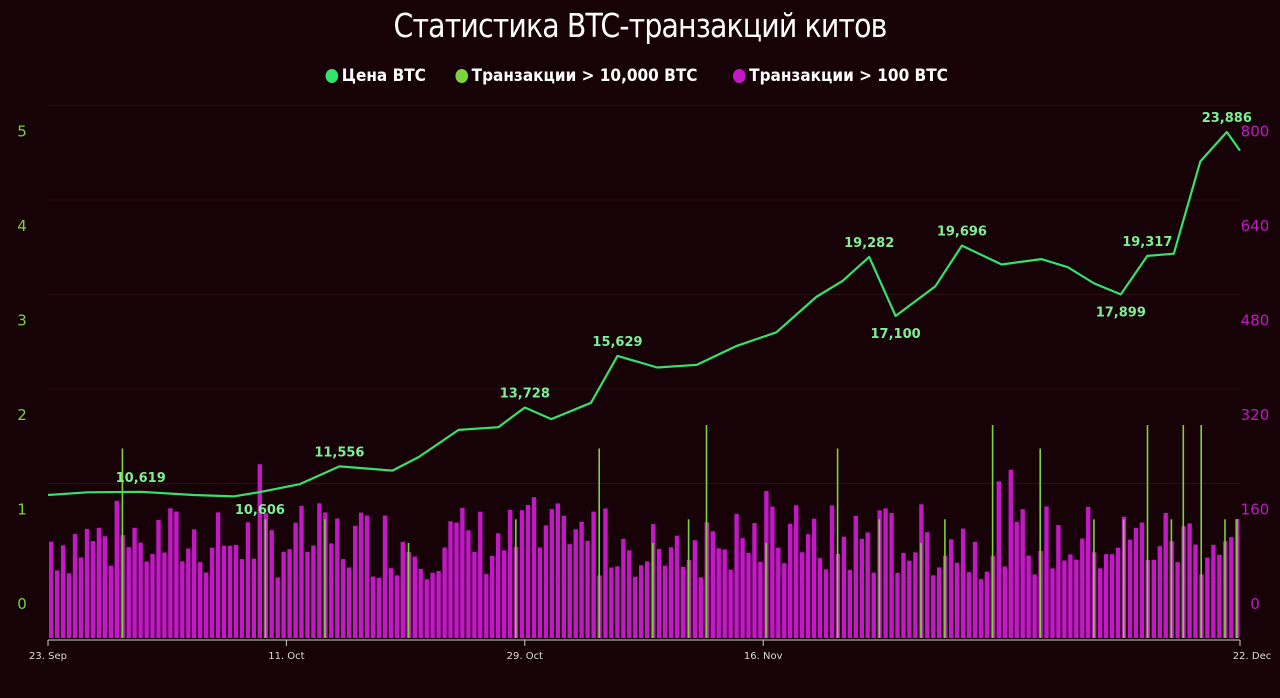 The height and width of the screenshot is (698, 1280). What do you see at coordinates (339, 452) in the screenshot?
I see `price-data-label: 11,556` at bounding box center [339, 452].